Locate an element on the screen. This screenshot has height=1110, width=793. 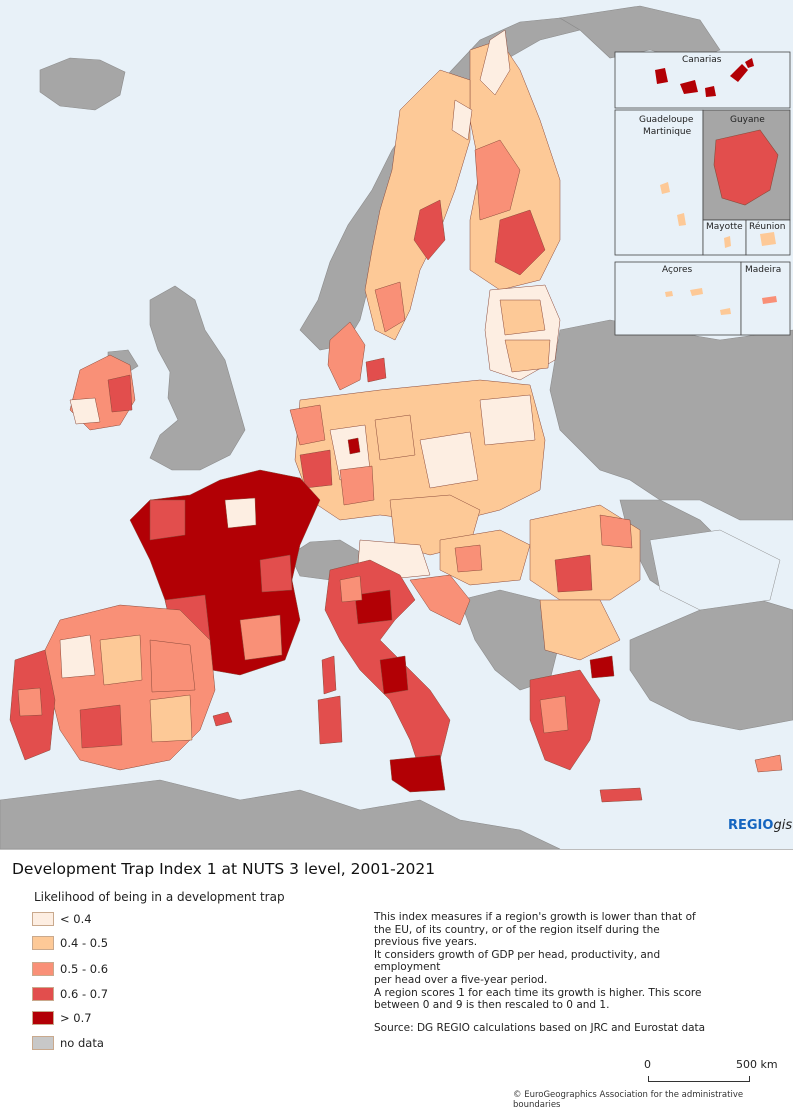
iceland-land is located at coordinates (82, 84).